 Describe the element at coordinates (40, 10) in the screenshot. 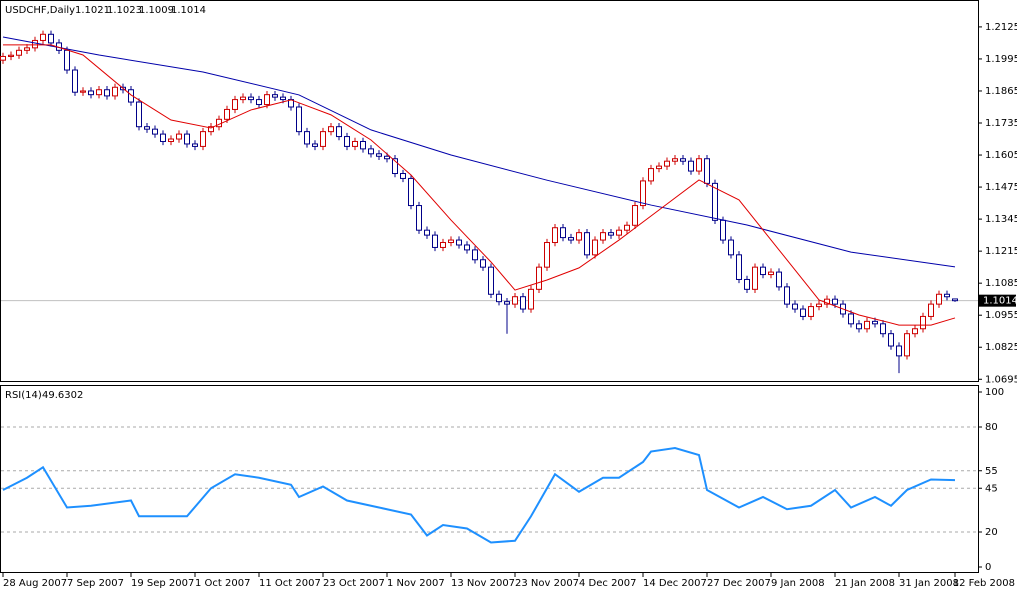

I see `chart-title: USDCHF,Daily` at that location.